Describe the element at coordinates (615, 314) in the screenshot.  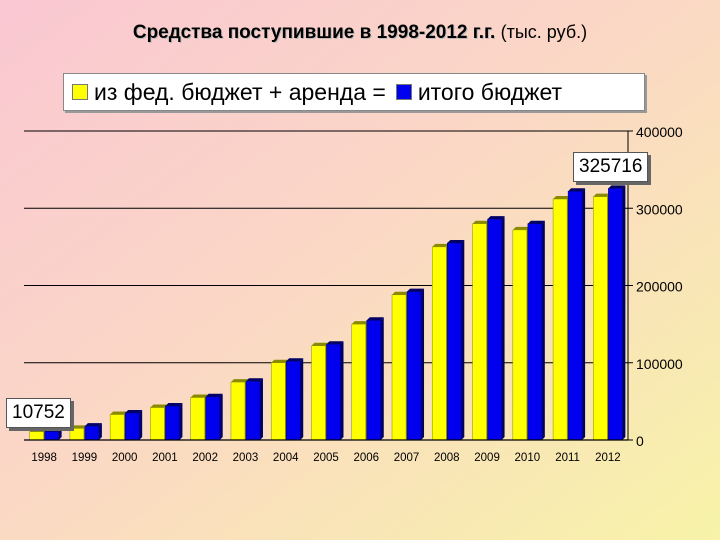
I see `bar-2012-total-budget` at that location.